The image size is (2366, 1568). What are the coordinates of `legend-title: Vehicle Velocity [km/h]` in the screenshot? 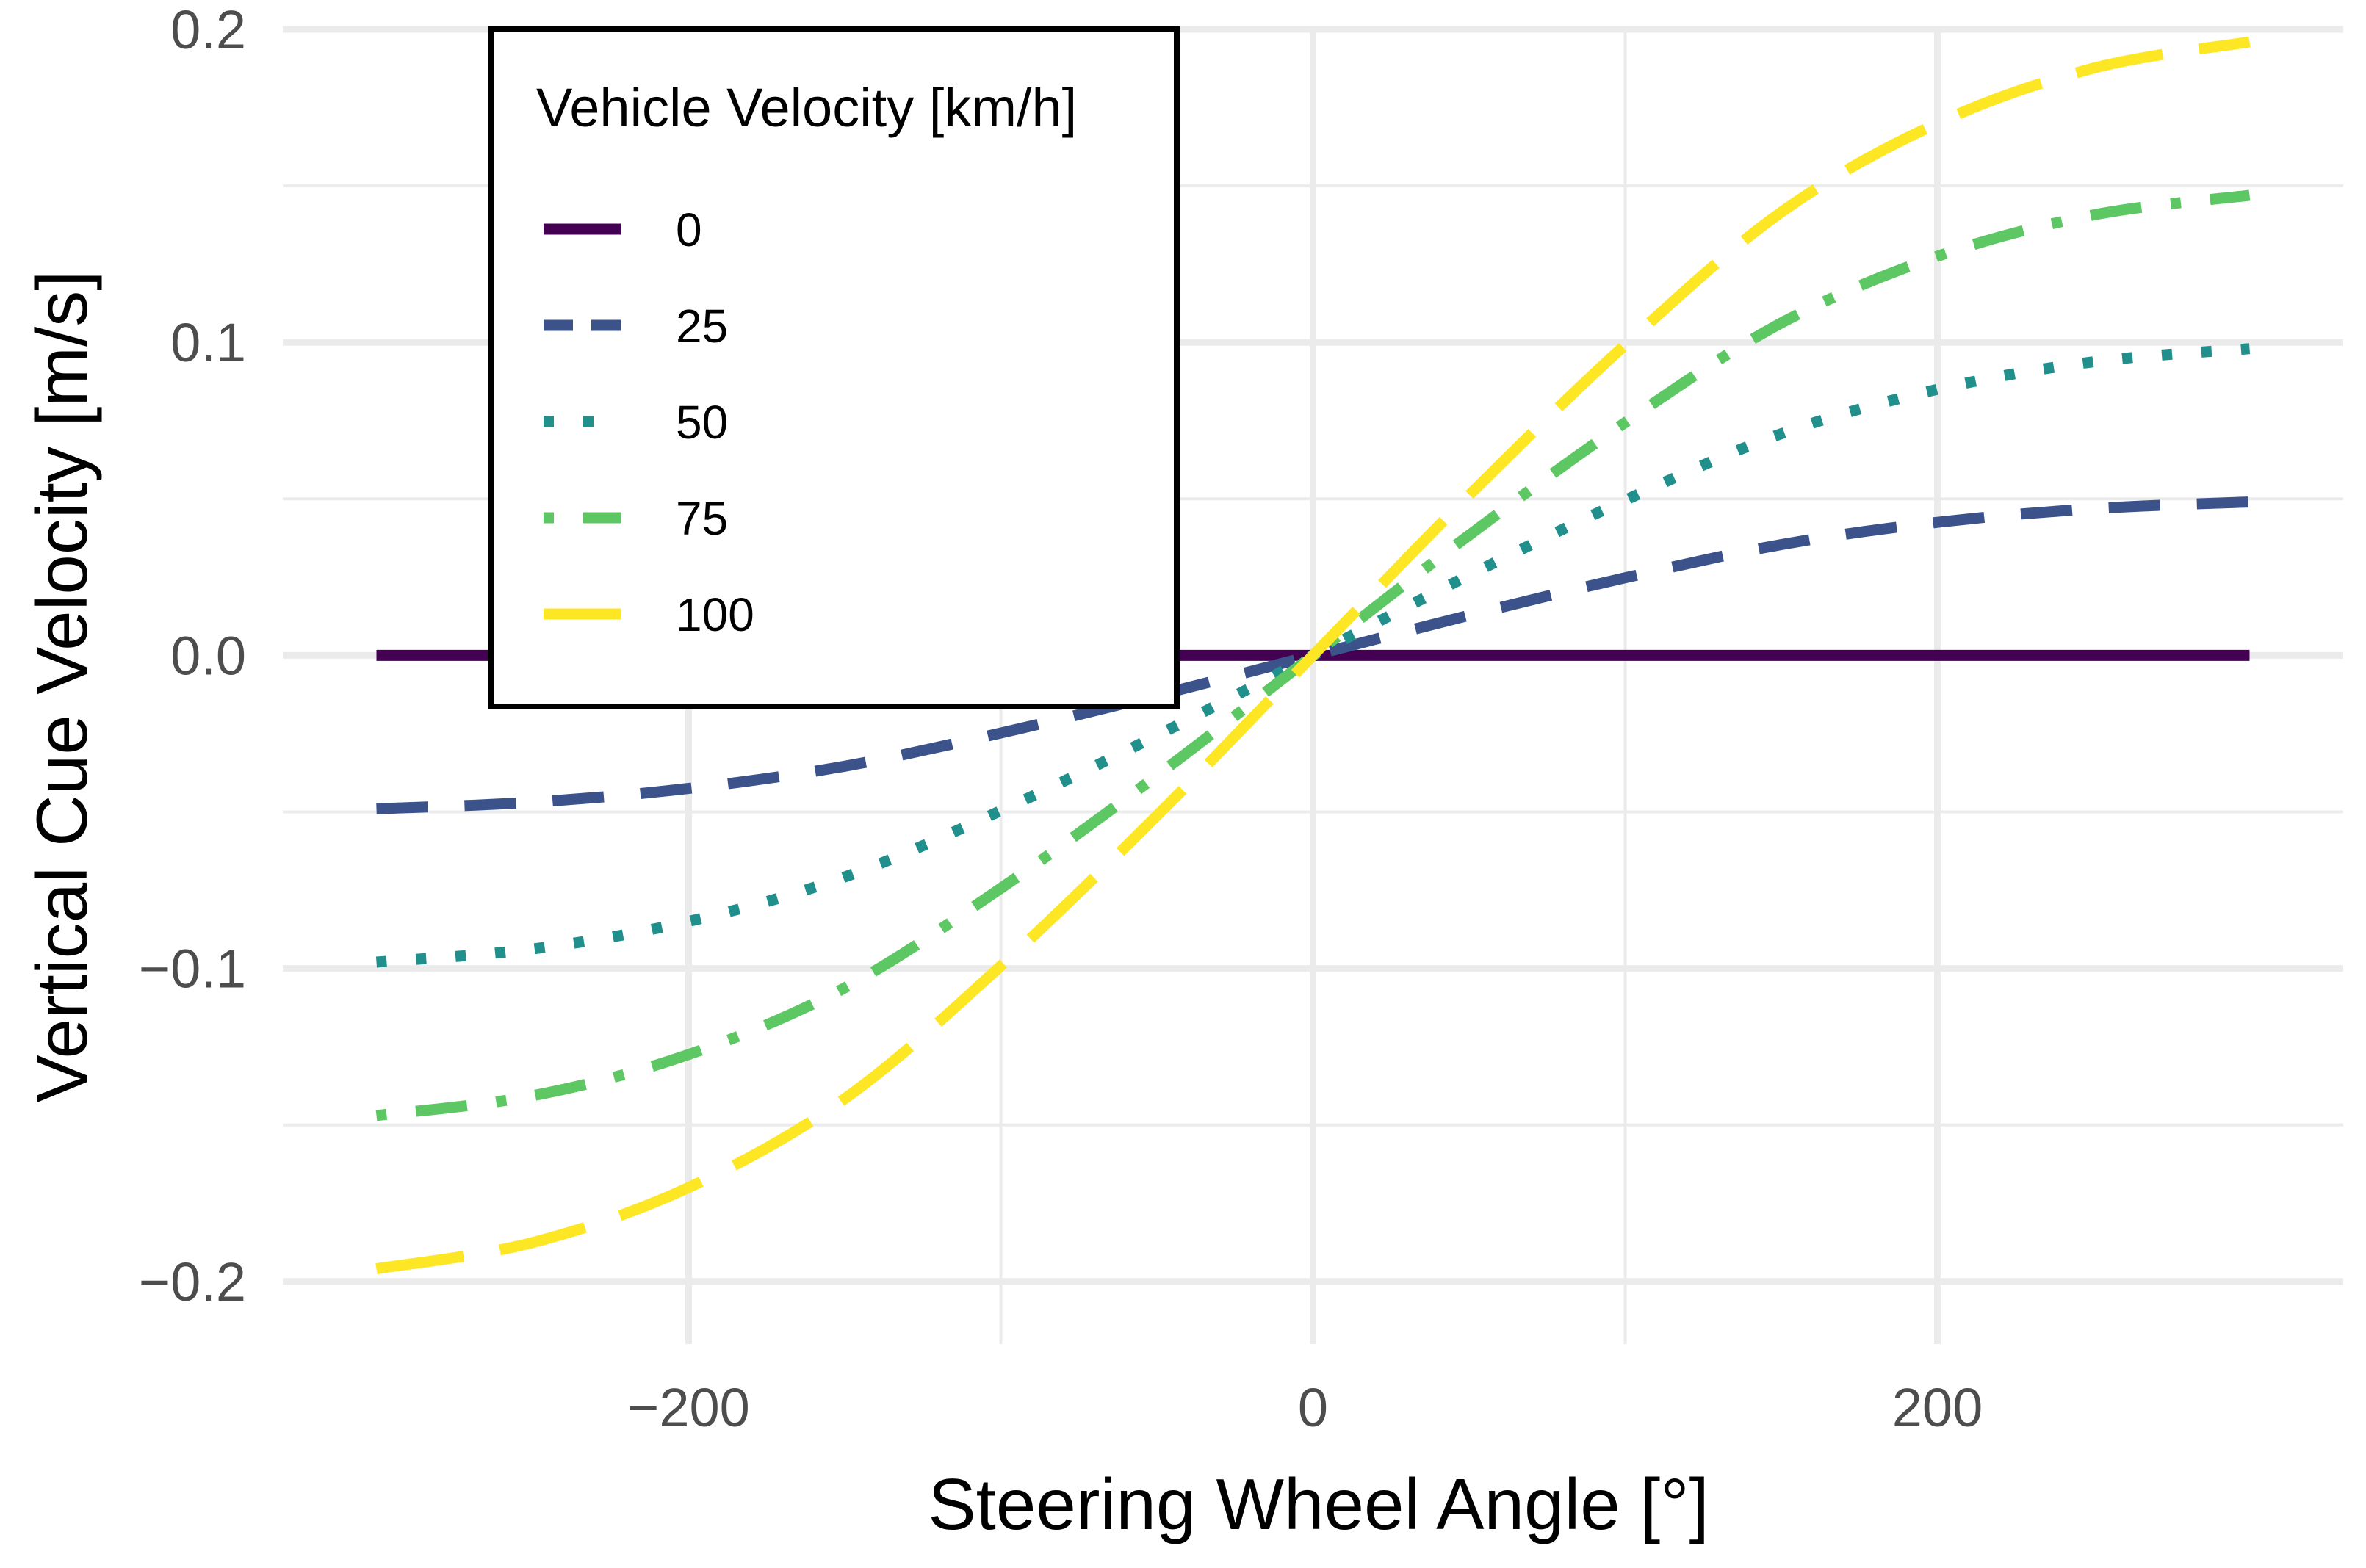 It's located at (806, 107).